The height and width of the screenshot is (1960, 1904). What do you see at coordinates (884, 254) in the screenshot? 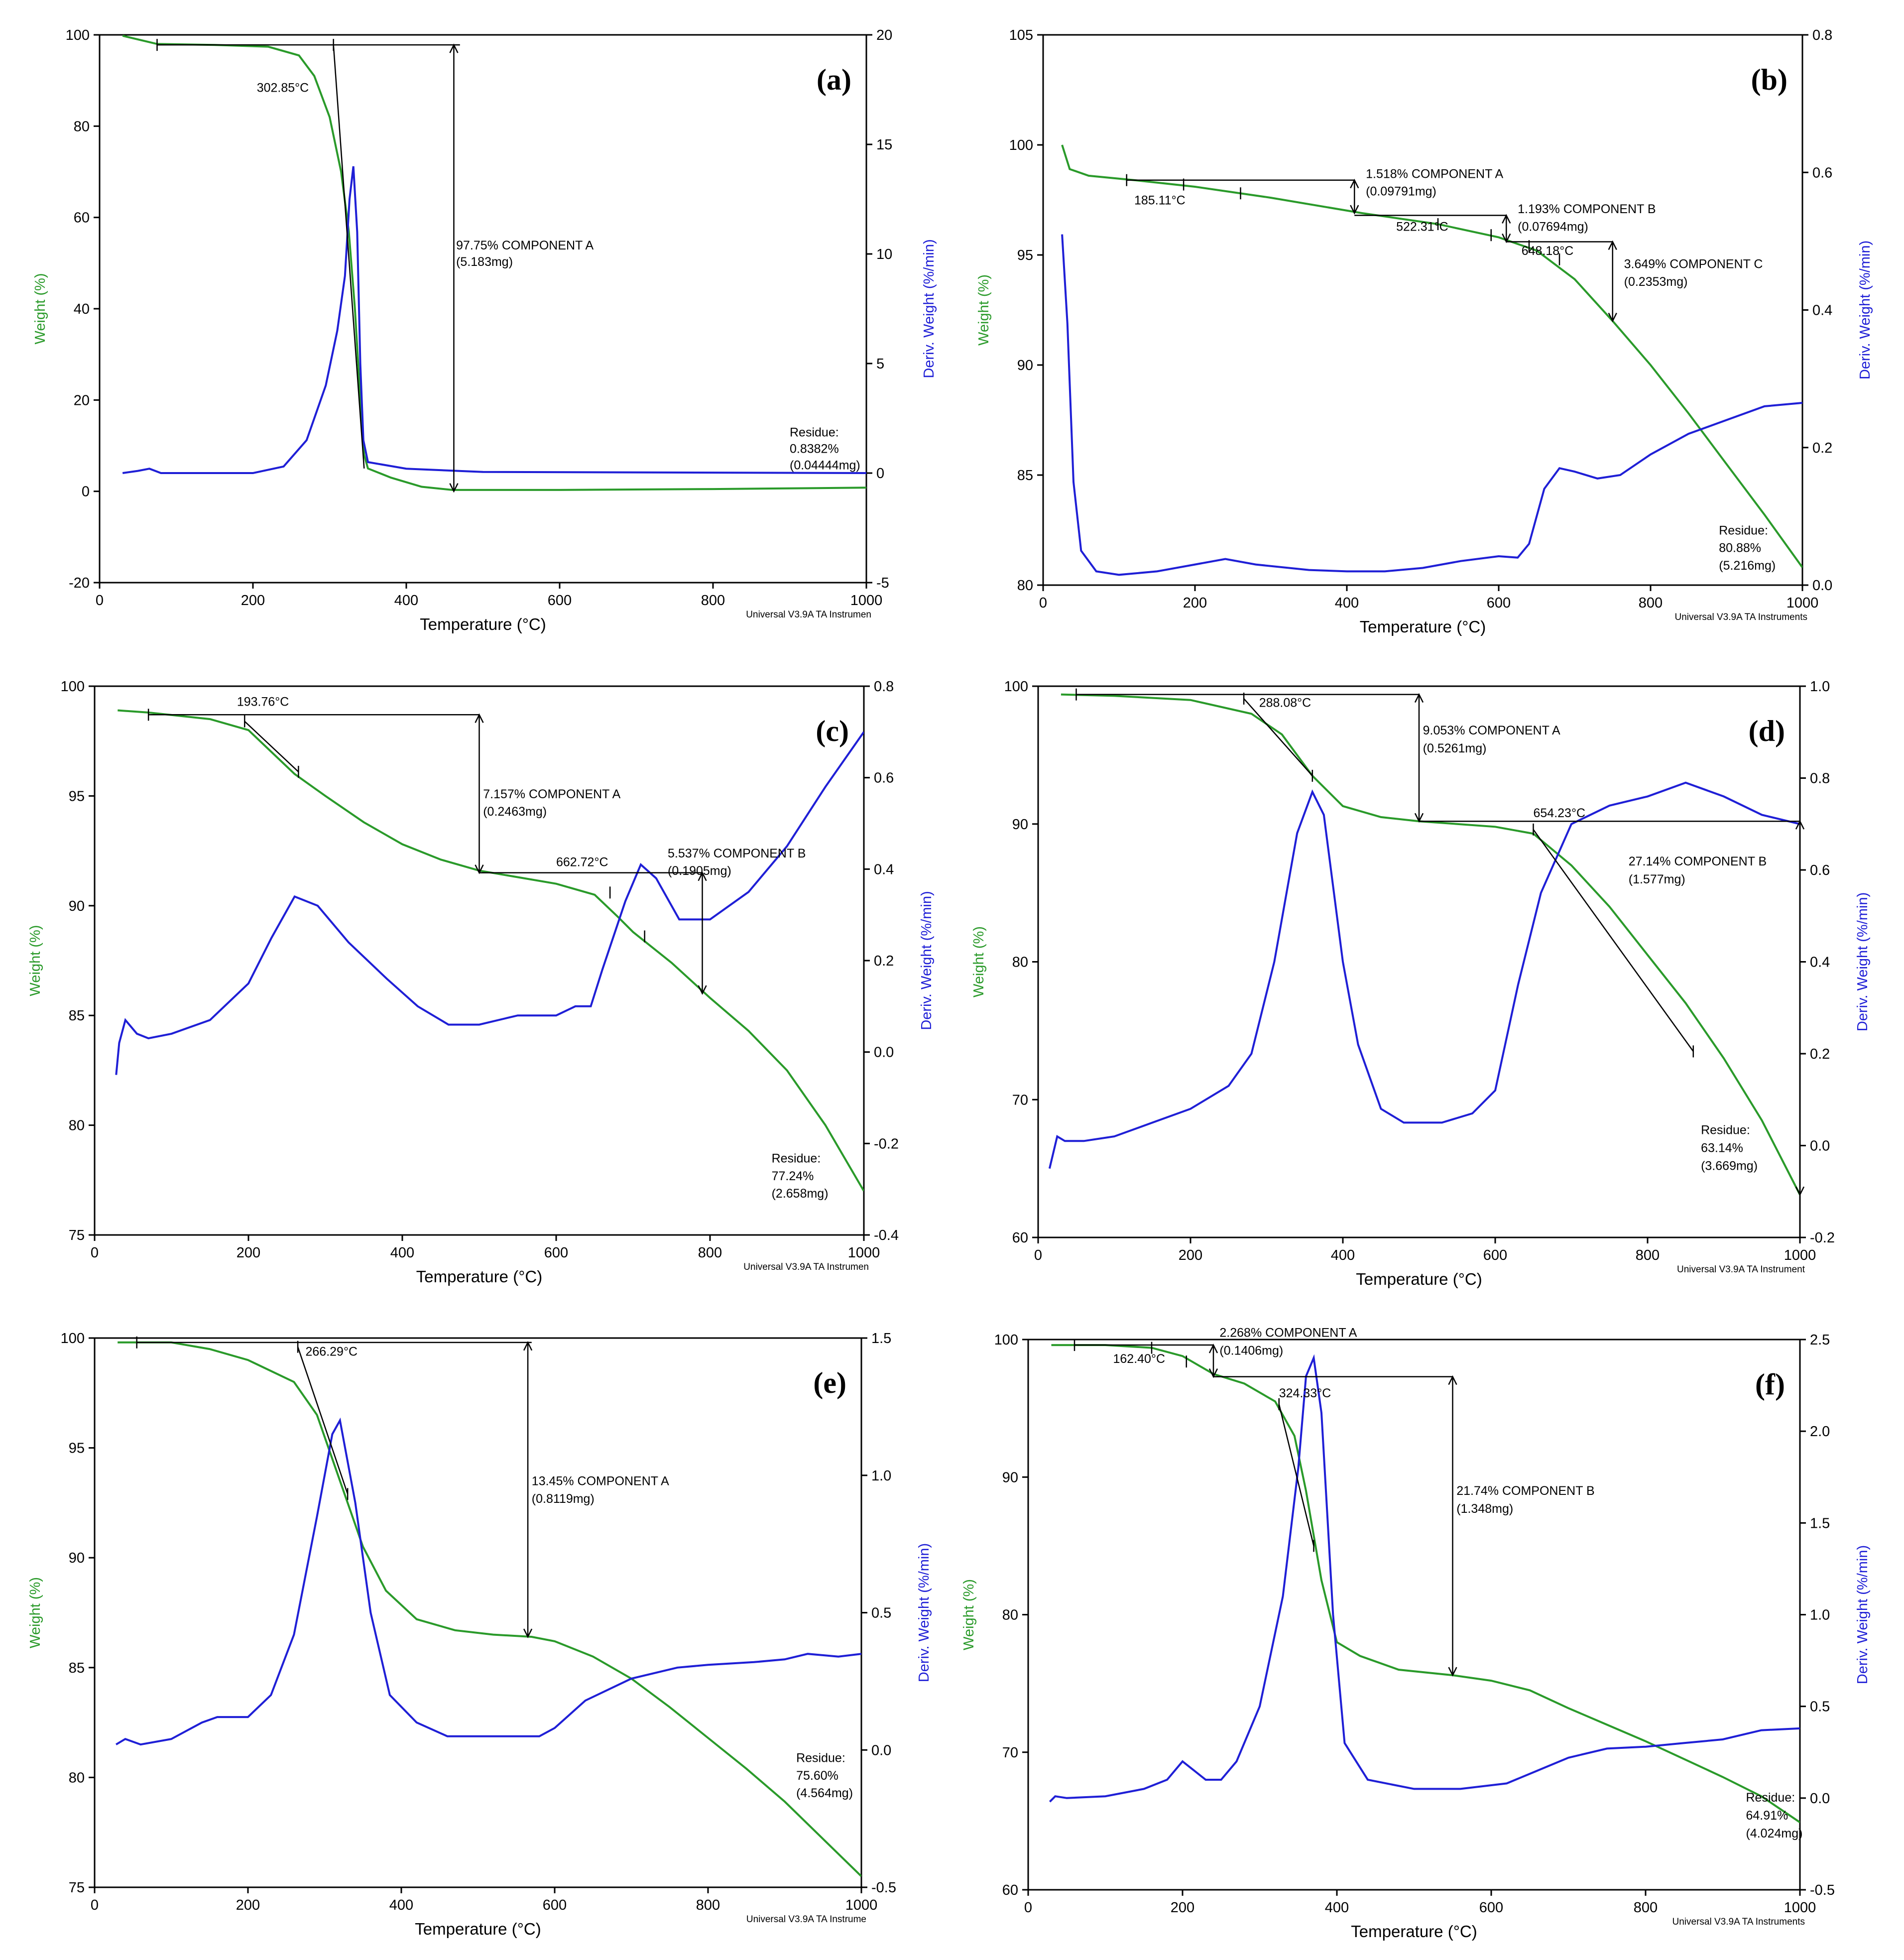
I see `y2-tick-label: 10` at bounding box center [884, 254].